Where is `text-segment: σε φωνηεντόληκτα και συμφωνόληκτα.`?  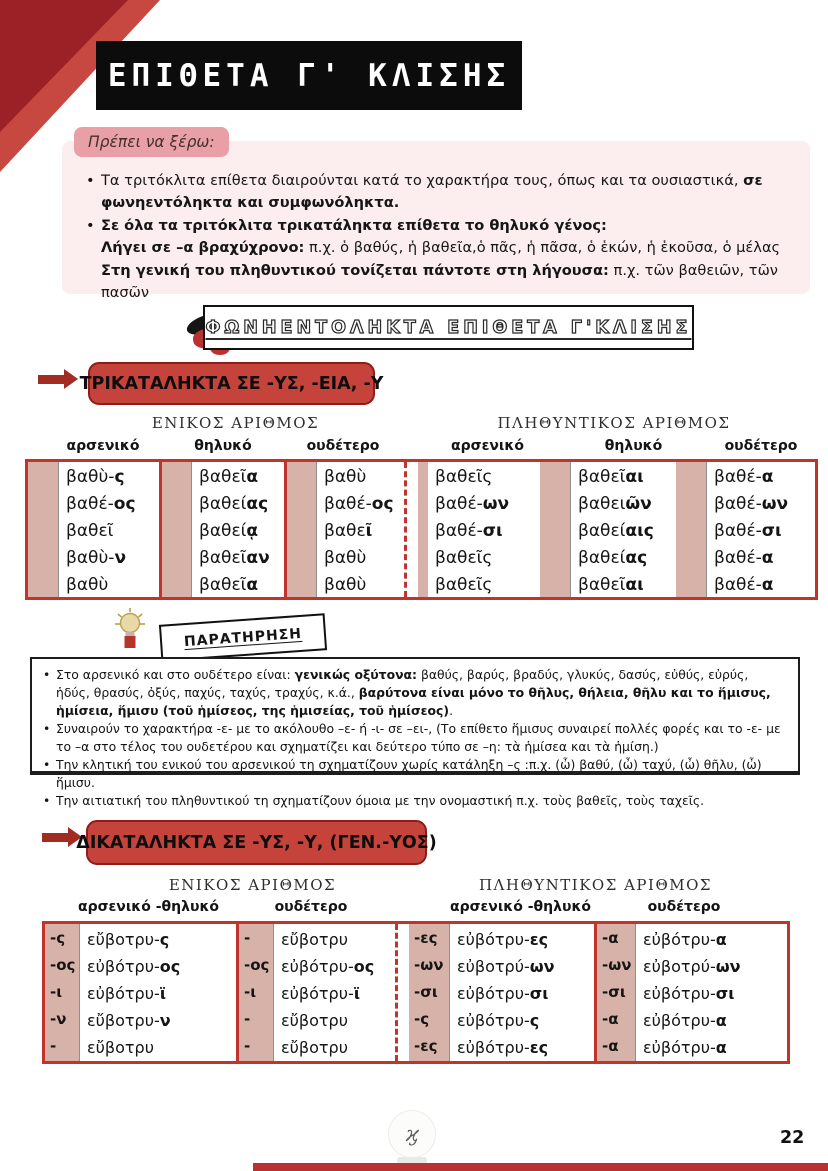
text-segment: σε φωνηεντόληκτα και συμφωνόληκτα. is located at coordinates (432, 192).